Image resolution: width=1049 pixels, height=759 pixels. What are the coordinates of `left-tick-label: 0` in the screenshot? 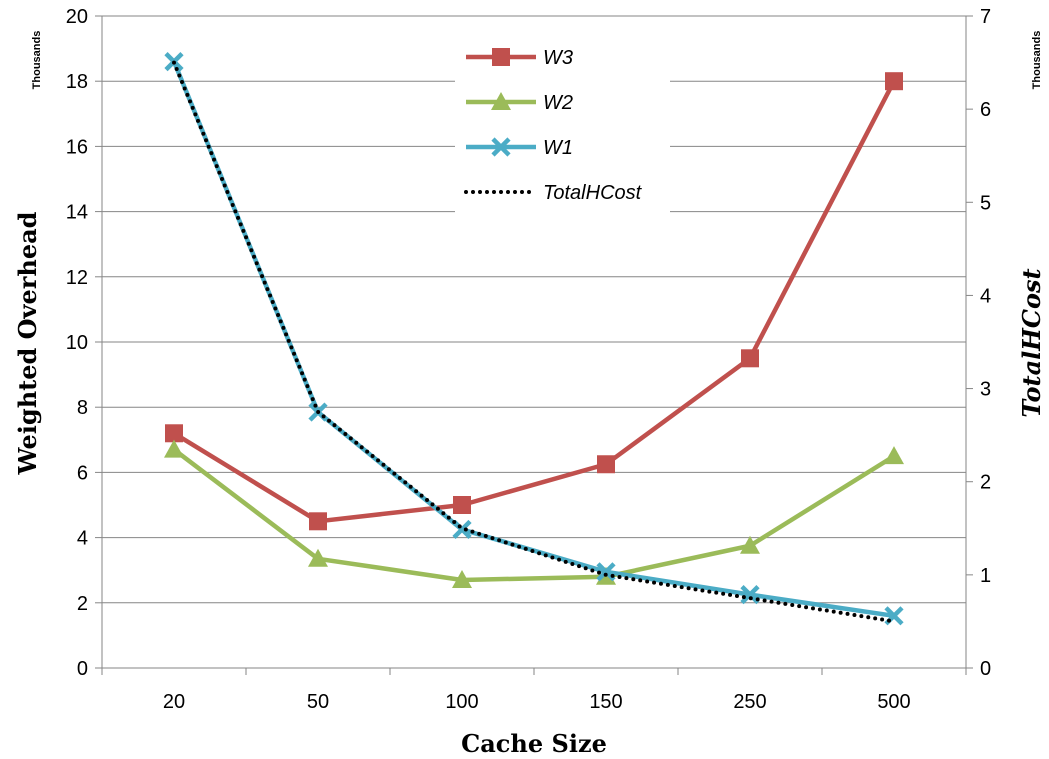 It's located at (82, 669).